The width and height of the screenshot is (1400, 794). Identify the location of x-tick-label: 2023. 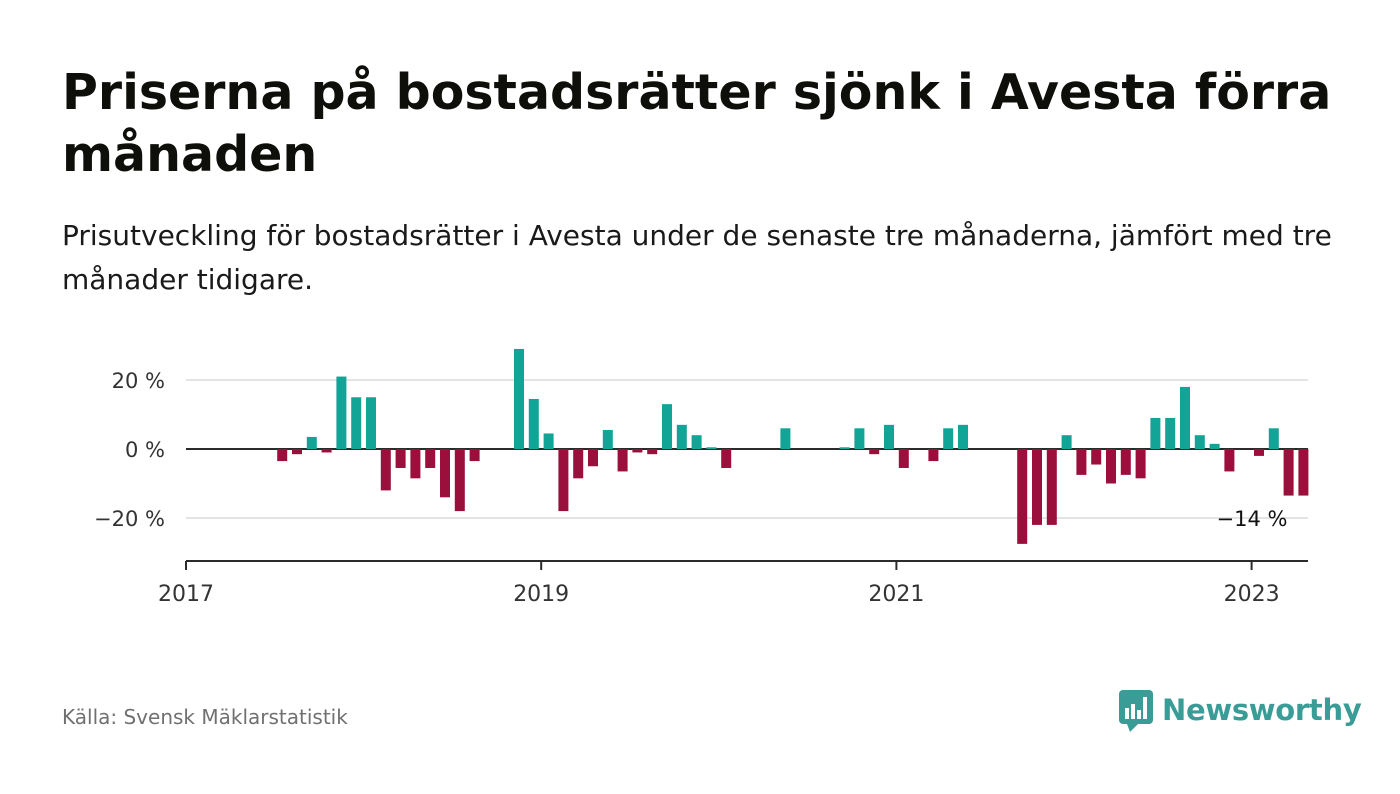
(1252, 594).